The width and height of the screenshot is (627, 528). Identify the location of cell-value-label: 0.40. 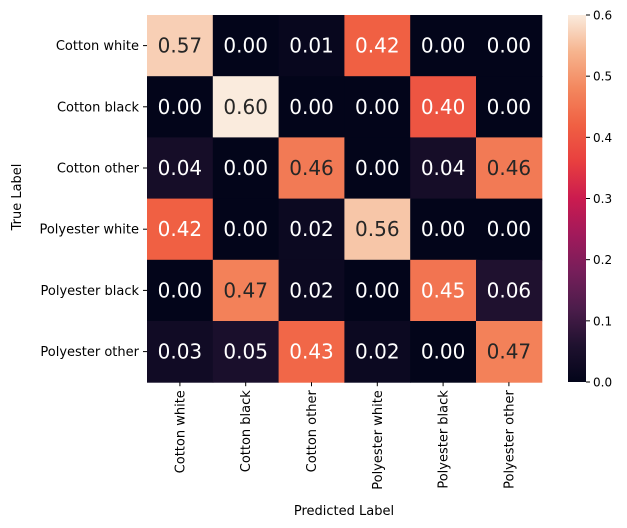
(443, 107).